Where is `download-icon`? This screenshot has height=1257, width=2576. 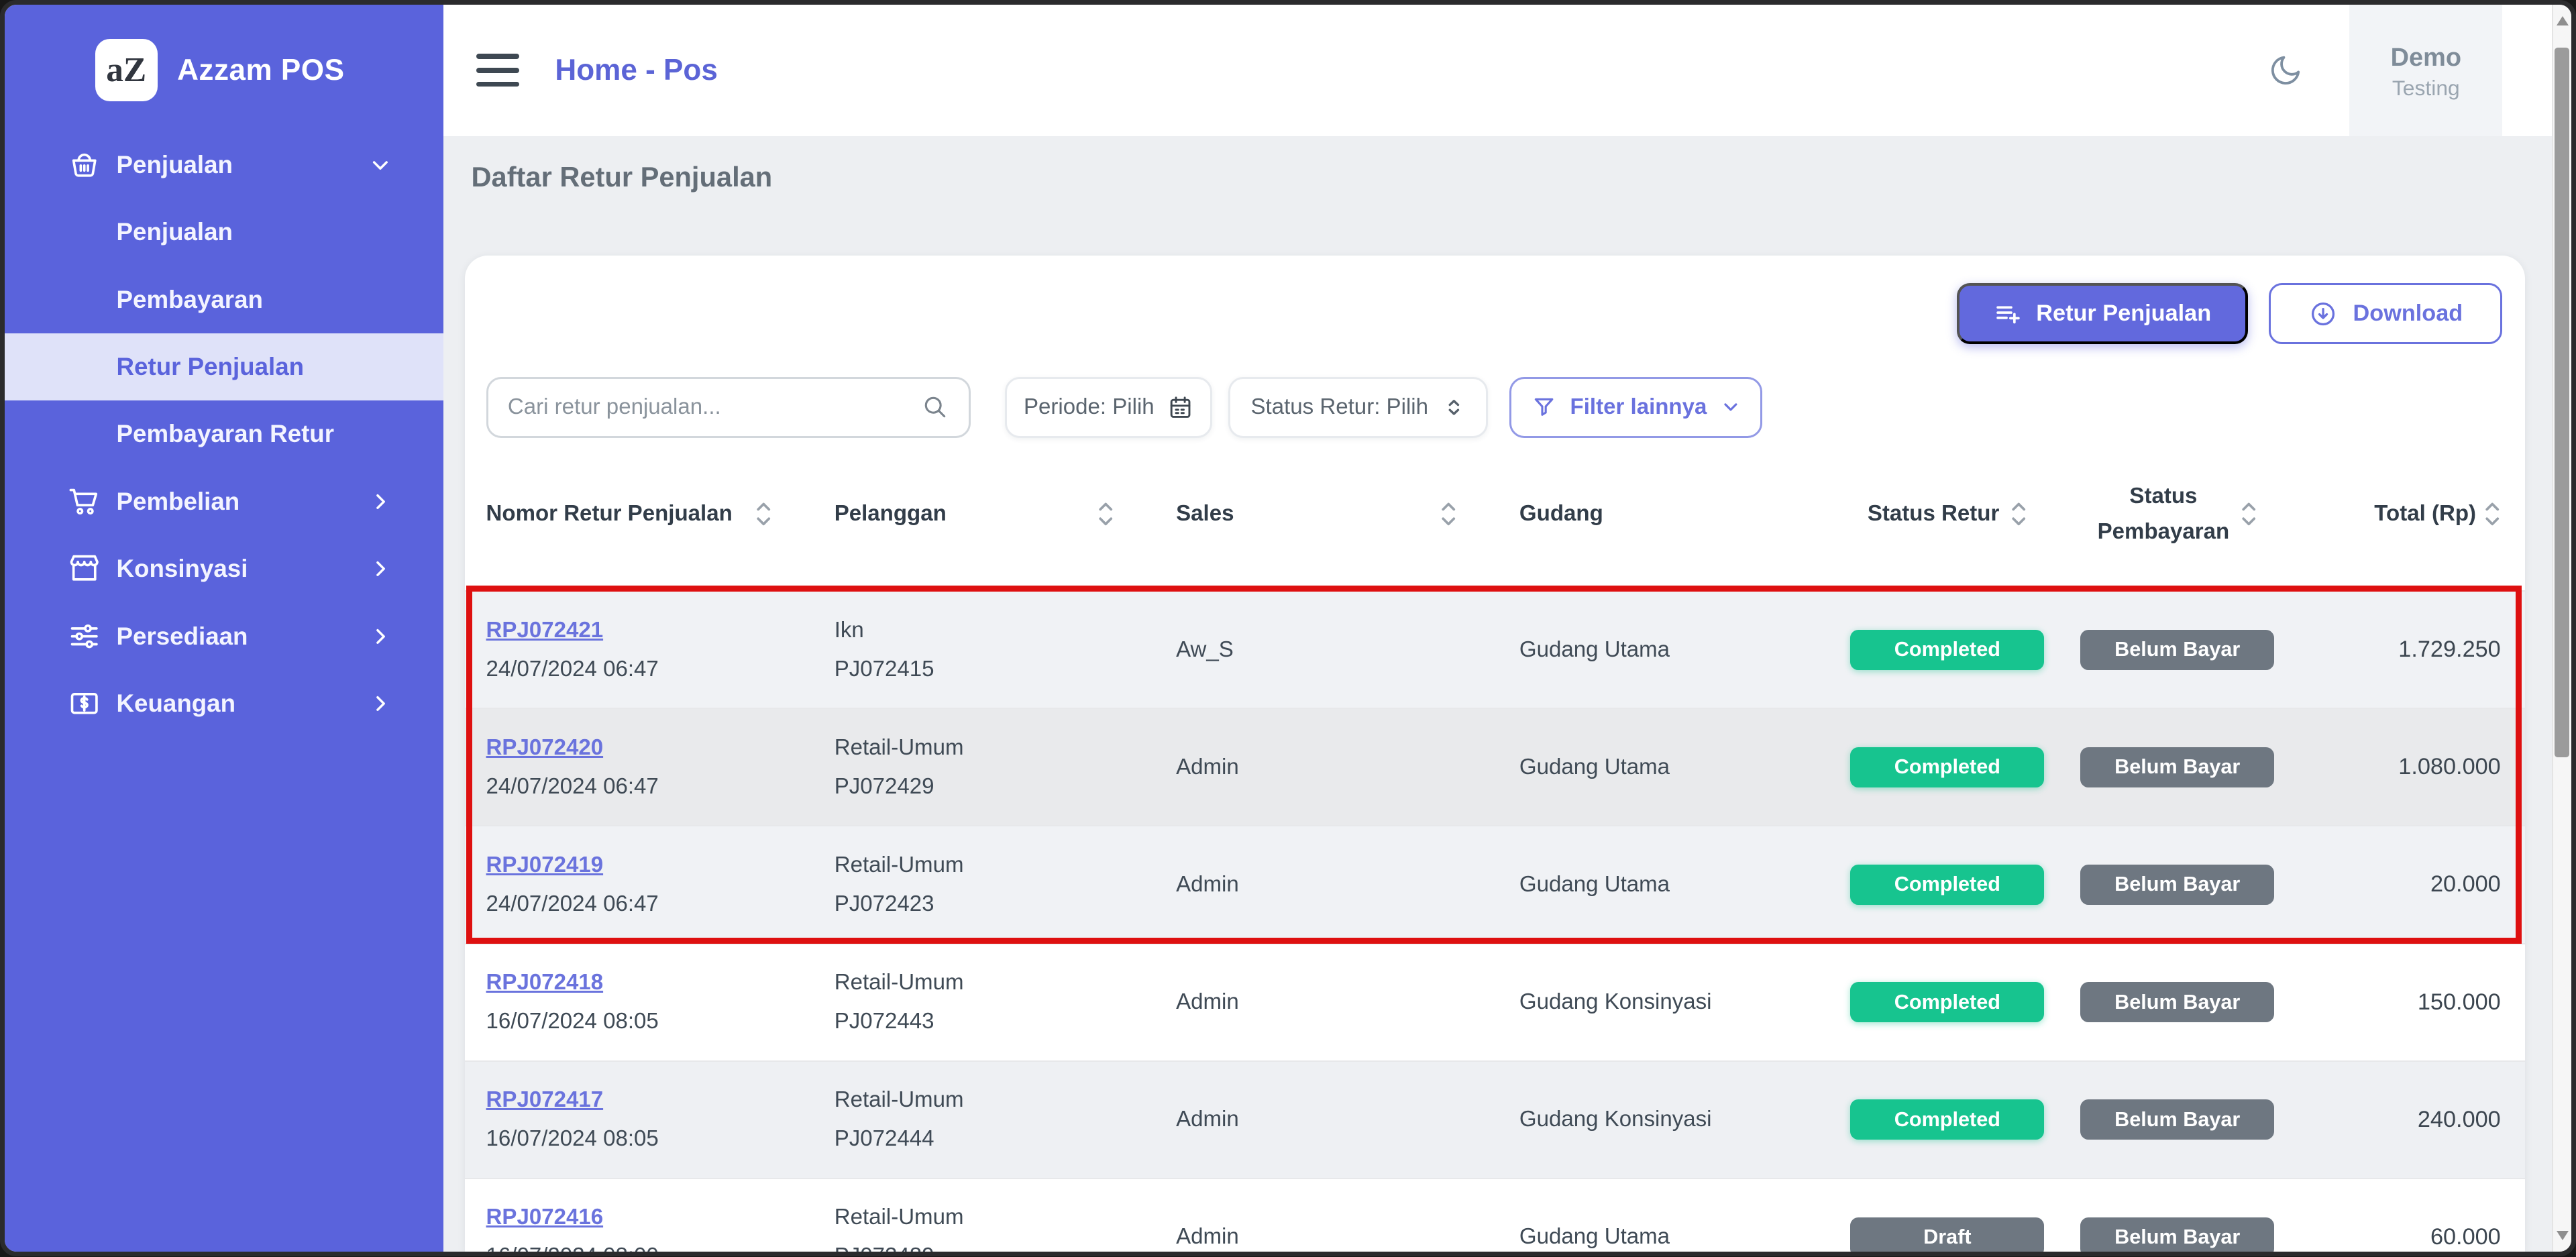 download-icon is located at coordinates (2323, 314).